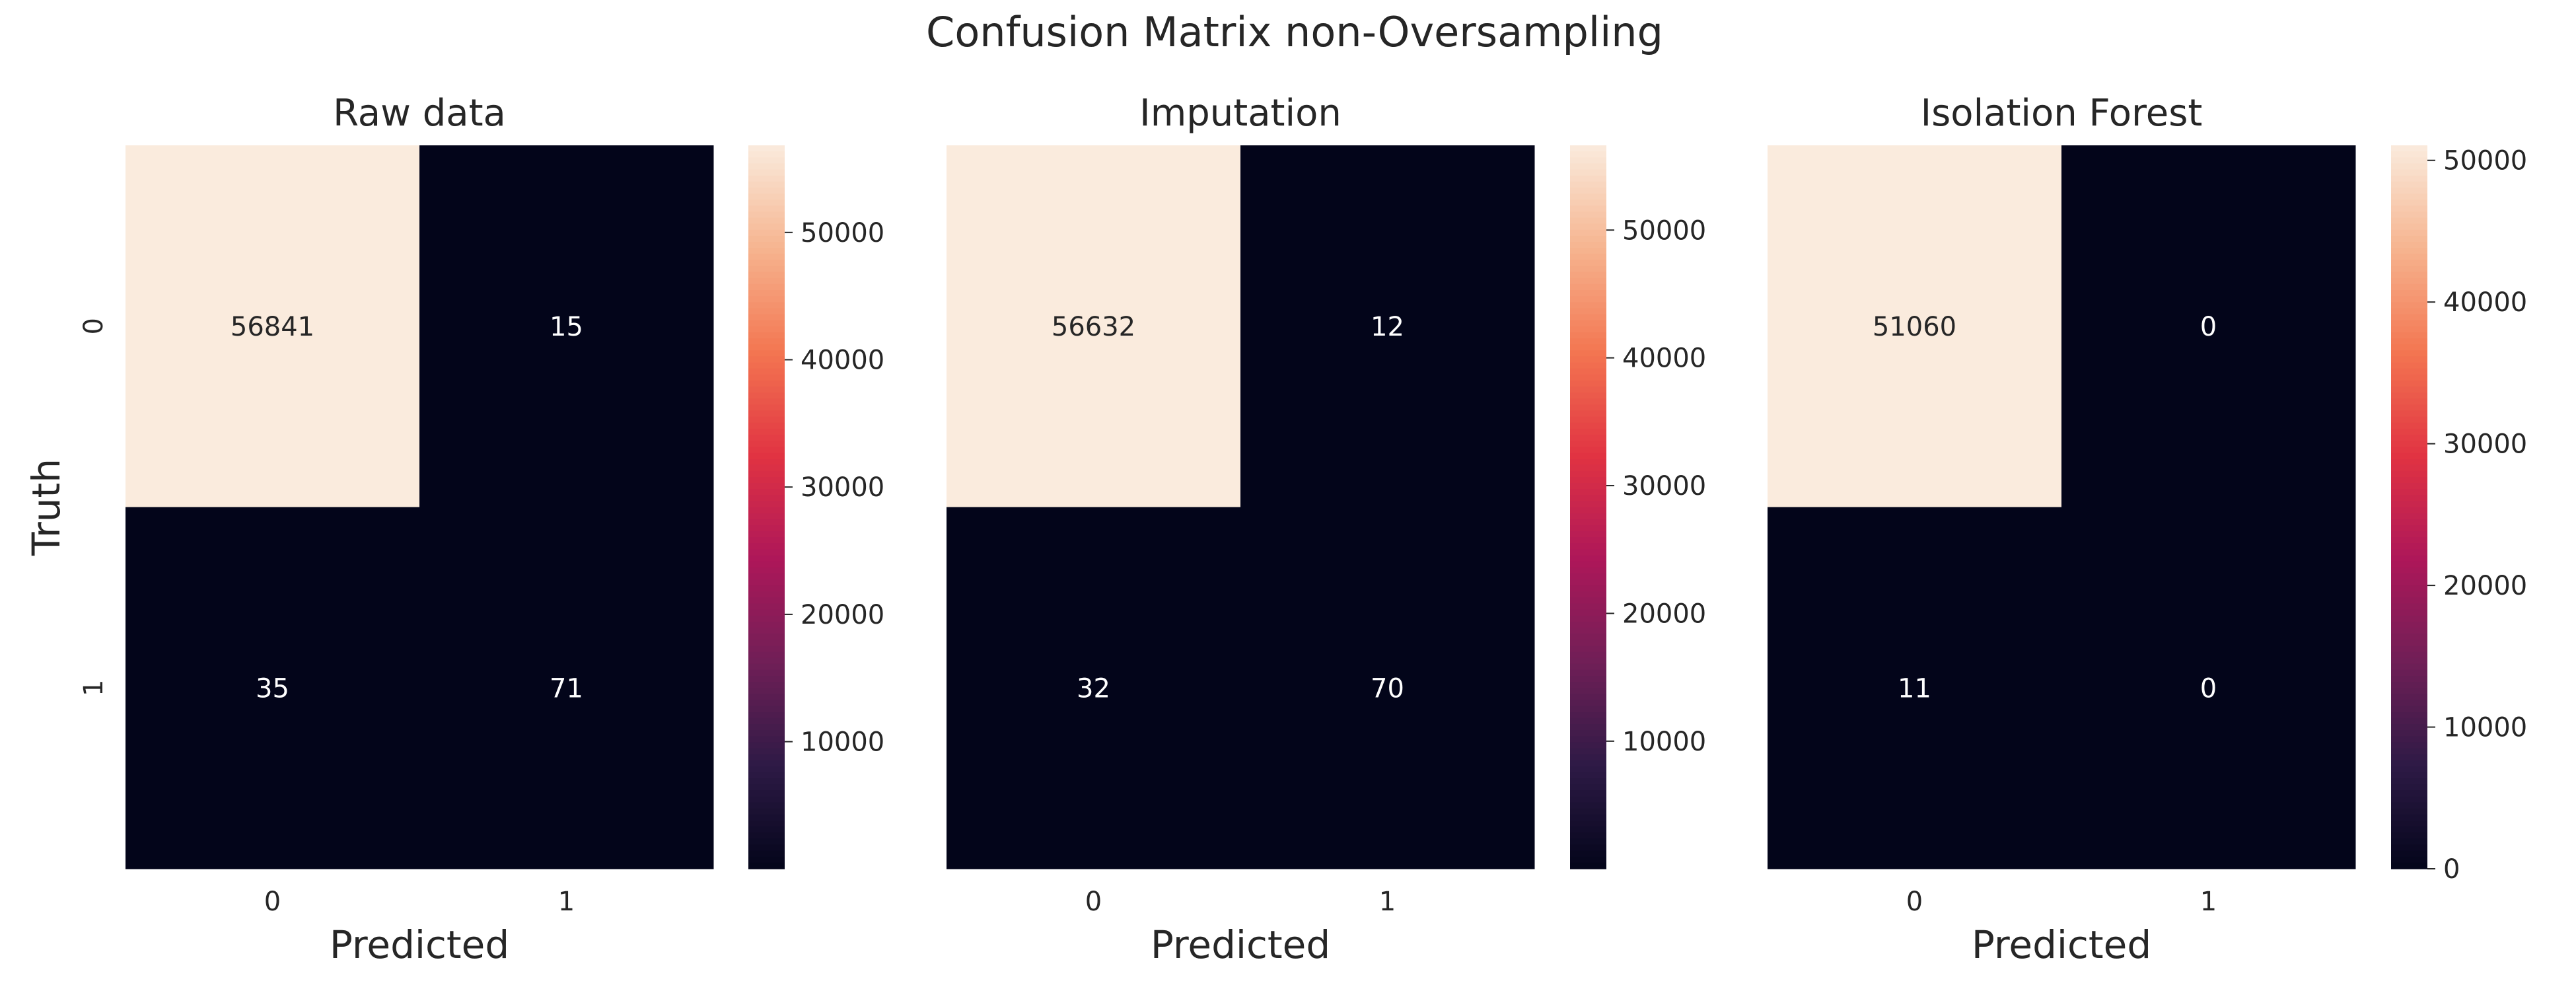 The width and height of the screenshot is (2576, 991). Describe the element at coordinates (566, 688) in the screenshot. I see `cell-value-label: 71` at that location.